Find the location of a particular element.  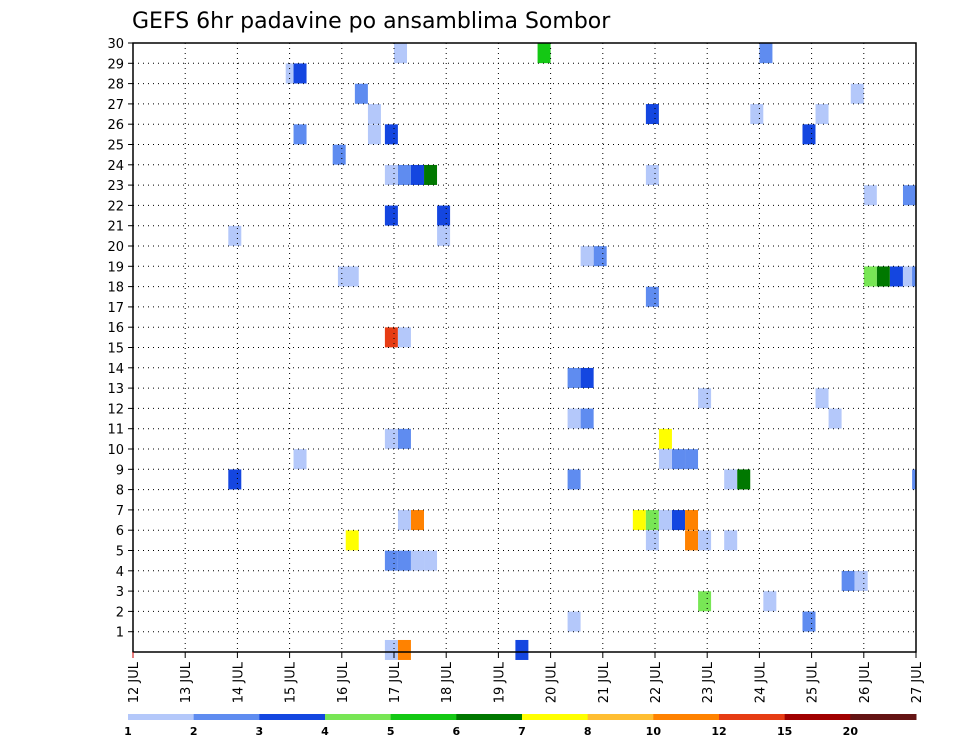

x-tick-label: 22 JUL is located at coordinates (656, 682).